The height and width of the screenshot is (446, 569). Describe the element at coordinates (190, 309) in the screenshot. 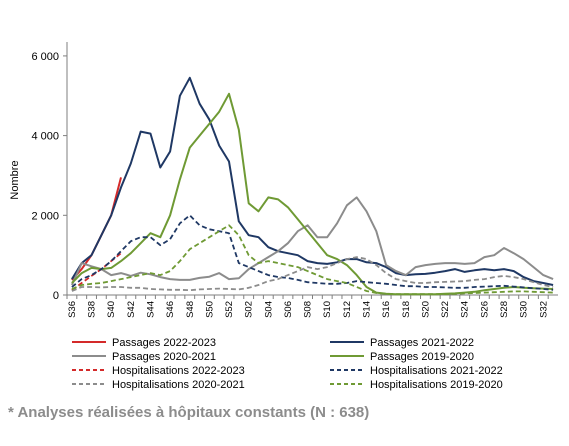

I see `x-tick-label: S48` at that location.